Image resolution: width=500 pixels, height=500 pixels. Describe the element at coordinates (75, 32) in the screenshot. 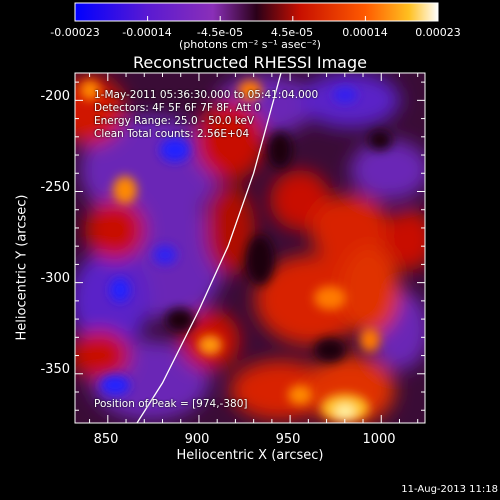

I see `colorbar-tick-label: -0.00023` at that location.